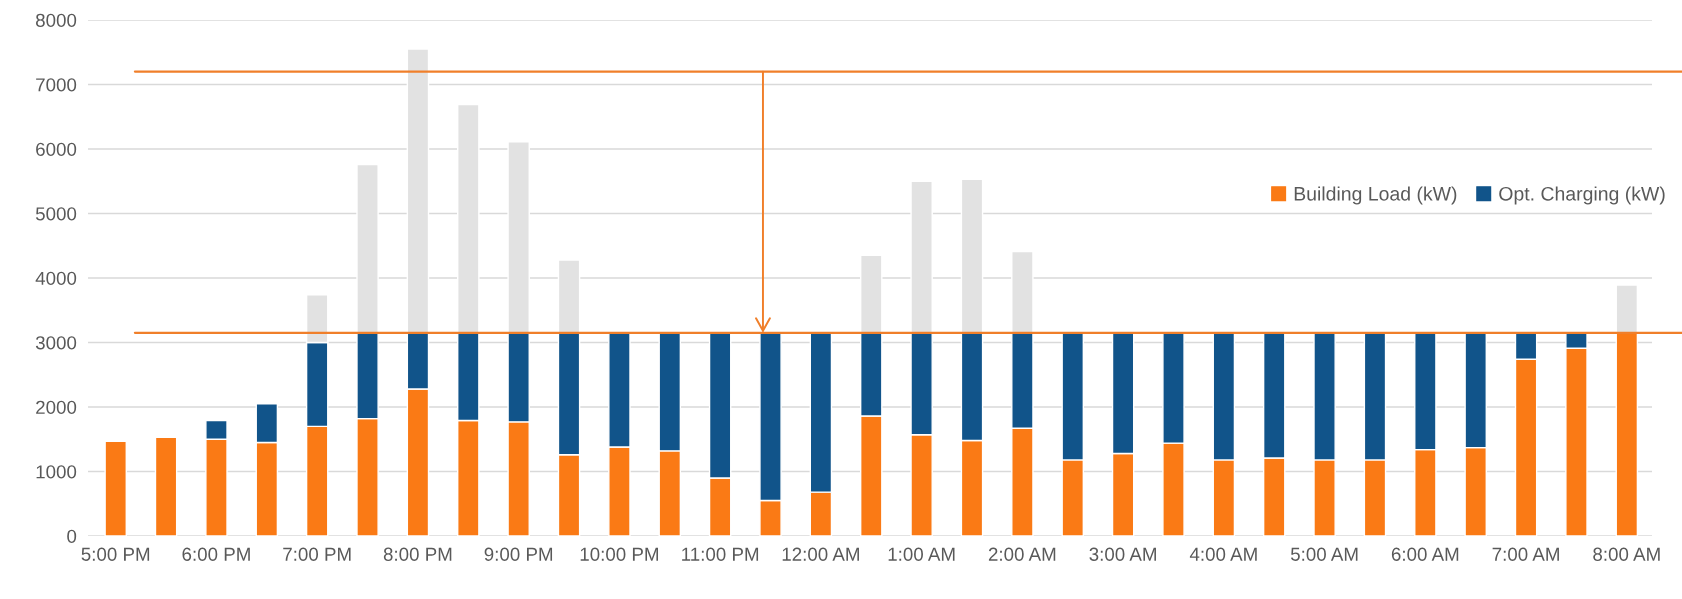 Image resolution: width=1682 pixels, height=599 pixels. Describe the element at coordinates (820, 554) in the screenshot. I see `x-tick-label: 12:00 AM` at that location.